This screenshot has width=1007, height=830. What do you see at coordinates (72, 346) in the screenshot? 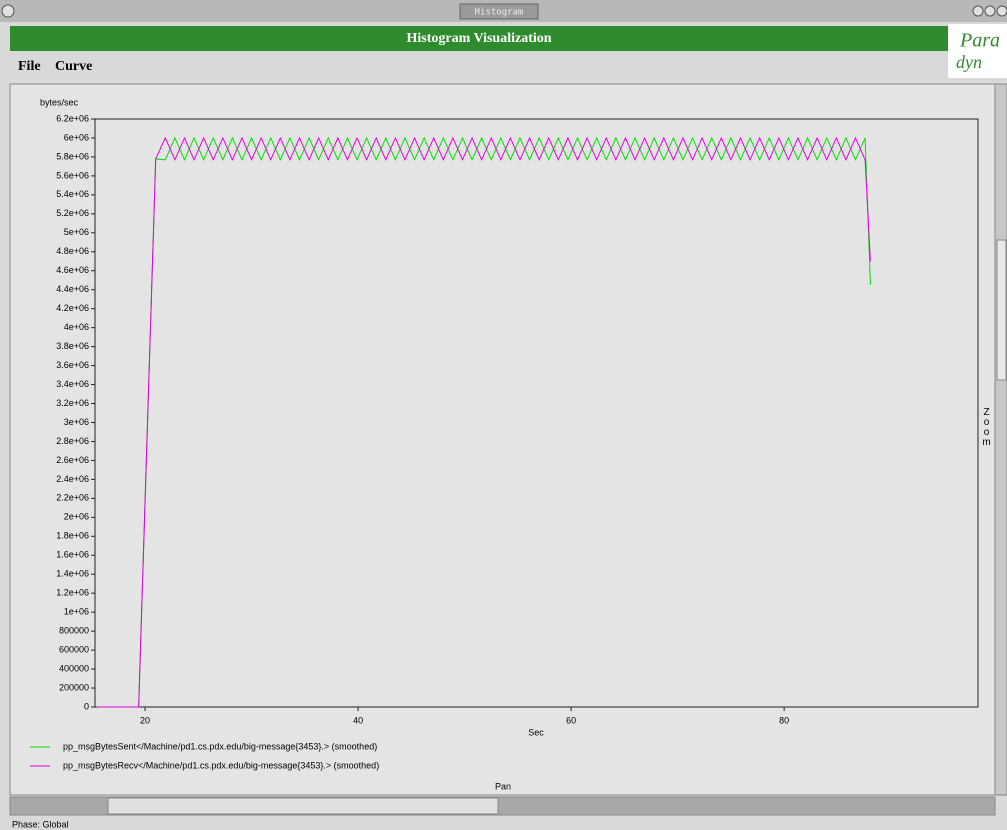
I see `y-tick-label: 3.8e+06` at bounding box center [72, 346].